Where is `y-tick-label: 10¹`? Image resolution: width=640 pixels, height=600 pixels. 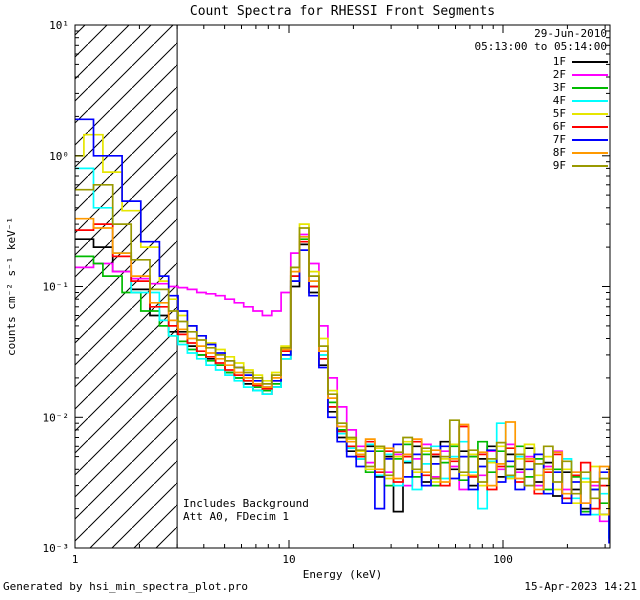 y-tick-label: 10¹ is located at coordinates (59, 25).